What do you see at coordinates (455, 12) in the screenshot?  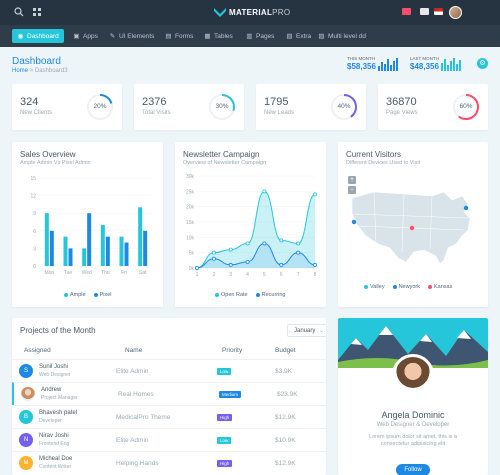 I see `user-avatar` at bounding box center [455, 12].